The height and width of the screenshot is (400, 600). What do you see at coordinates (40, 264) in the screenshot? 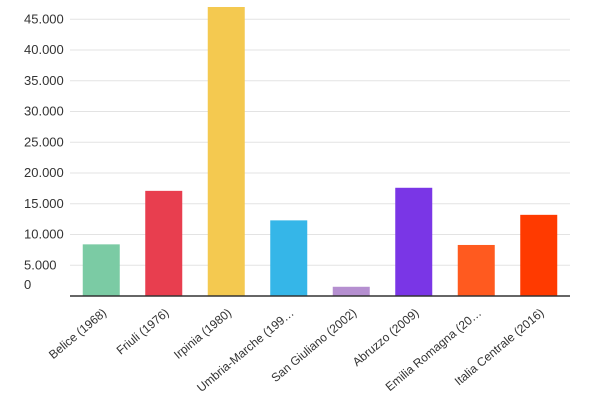
I see `y-tick-label: 5.000` at bounding box center [40, 264].